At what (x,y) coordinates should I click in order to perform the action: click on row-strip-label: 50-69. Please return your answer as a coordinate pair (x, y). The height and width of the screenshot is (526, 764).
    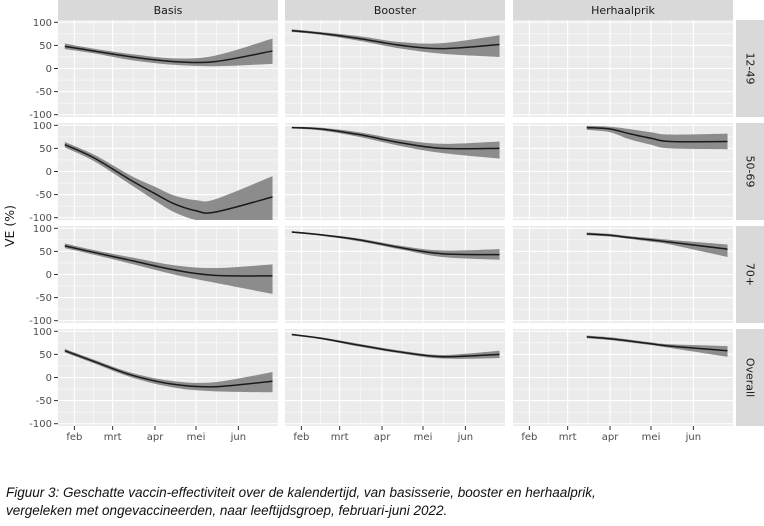
    Looking at the image, I should click on (750, 172).